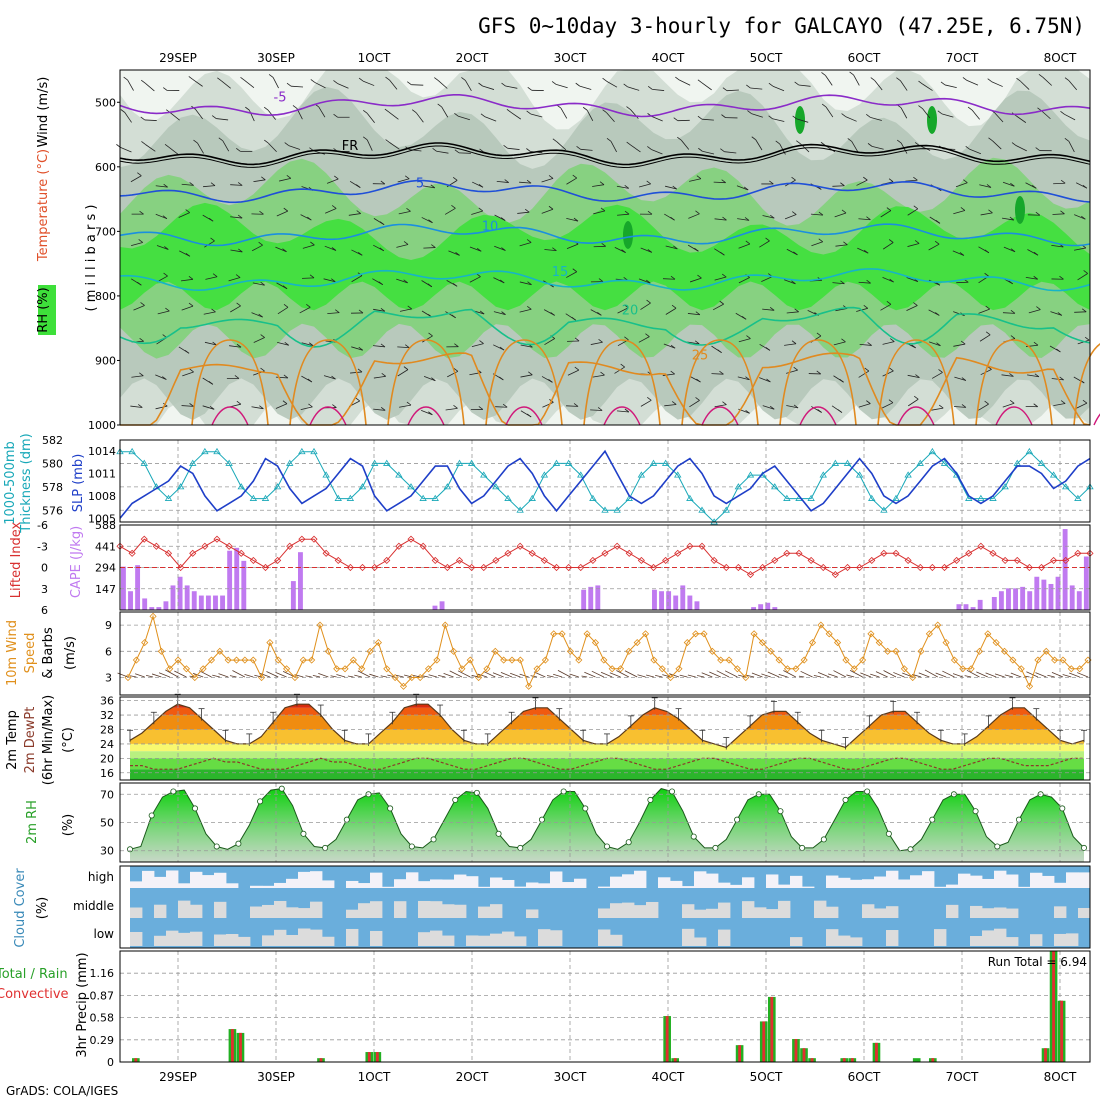 The height and width of the screenshot is (1100, 1100). Describe the element at coordinates (110, 1062) in the screenshot. I see `precip-tick-label: 0` at that location.